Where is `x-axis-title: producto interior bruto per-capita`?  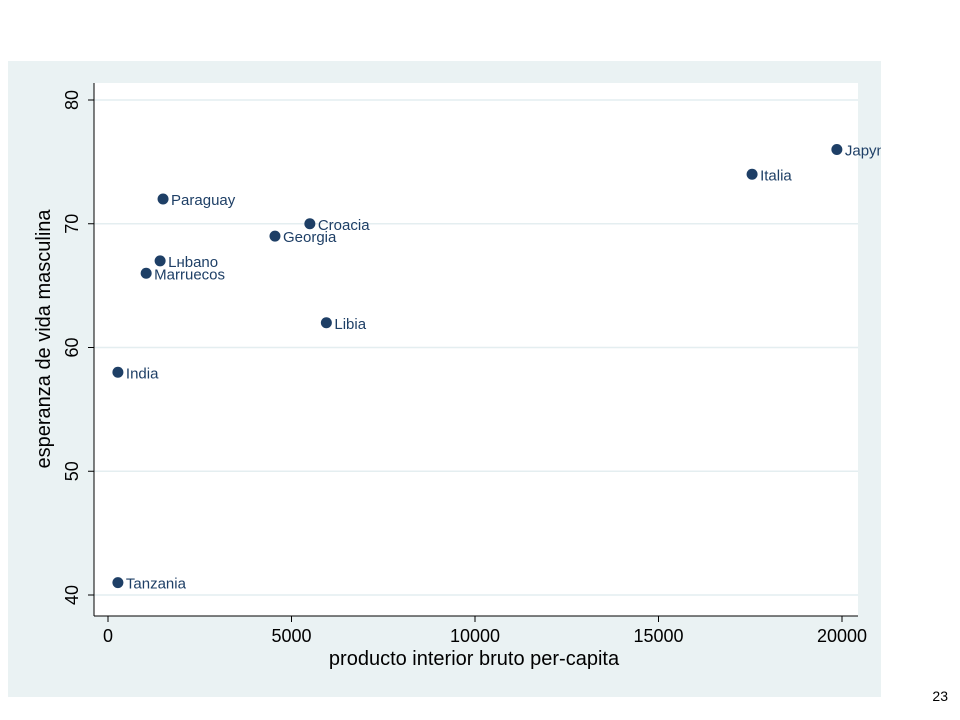
x-axis-title: producto interior bruto per-capita is located at coordinates (474, 659).